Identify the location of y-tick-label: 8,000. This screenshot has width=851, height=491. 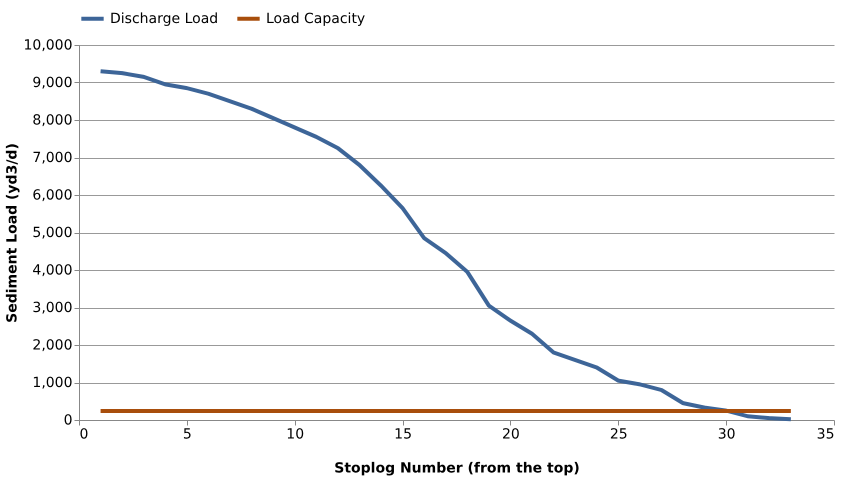
(52, 120).